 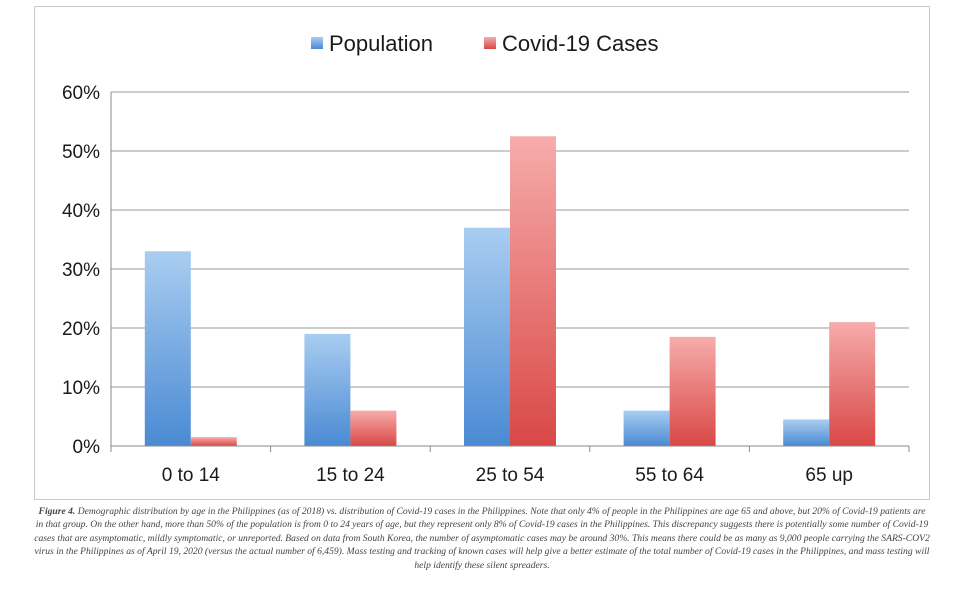 I want to click on y-tick-label: 20%, so click(x=81, y=329).